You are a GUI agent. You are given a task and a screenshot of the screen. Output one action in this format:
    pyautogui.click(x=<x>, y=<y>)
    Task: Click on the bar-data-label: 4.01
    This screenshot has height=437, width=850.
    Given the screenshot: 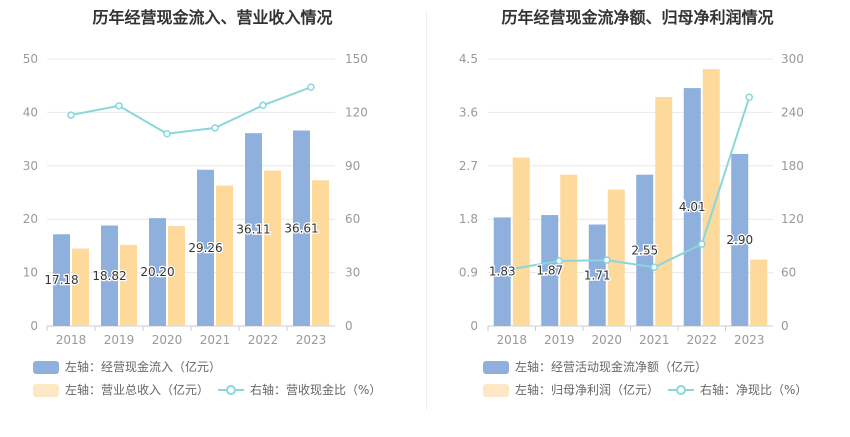 What is the action you would take?
    pyautogui.click(x=692, y=207)
    